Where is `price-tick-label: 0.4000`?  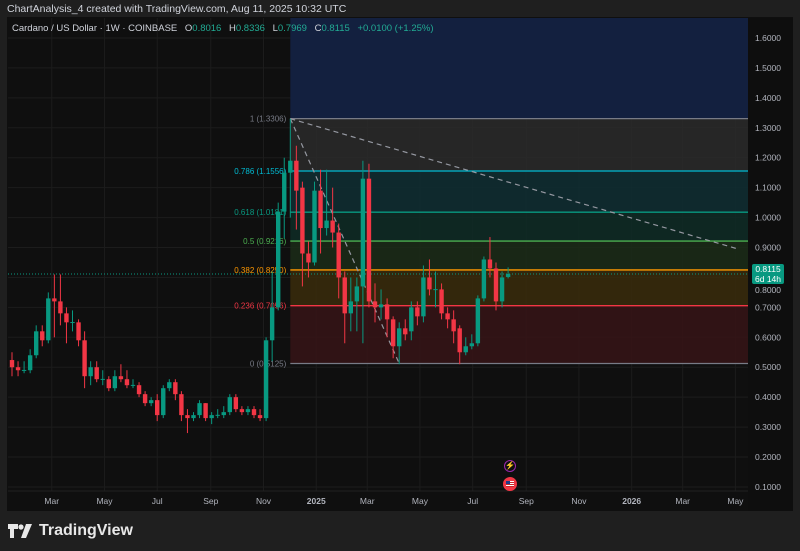
price-tick-label: 0.4000 is located at coordinates (768, 397).